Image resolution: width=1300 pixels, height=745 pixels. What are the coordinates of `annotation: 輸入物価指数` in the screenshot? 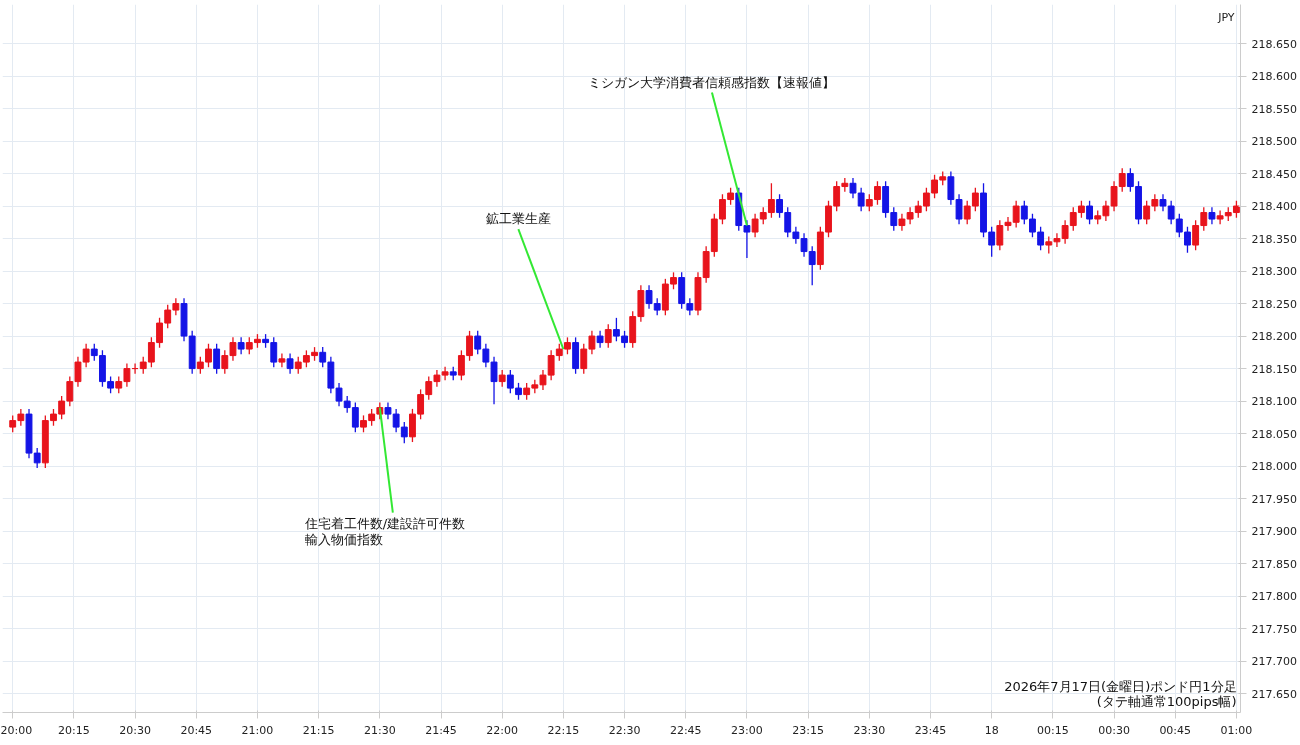 It's located at (343, 539).